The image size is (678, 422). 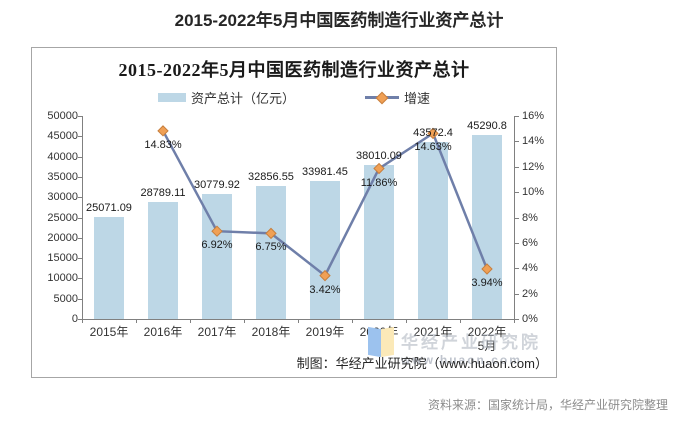 I want to click on y-axis-left-label: 0, so click(x=74, y=319).